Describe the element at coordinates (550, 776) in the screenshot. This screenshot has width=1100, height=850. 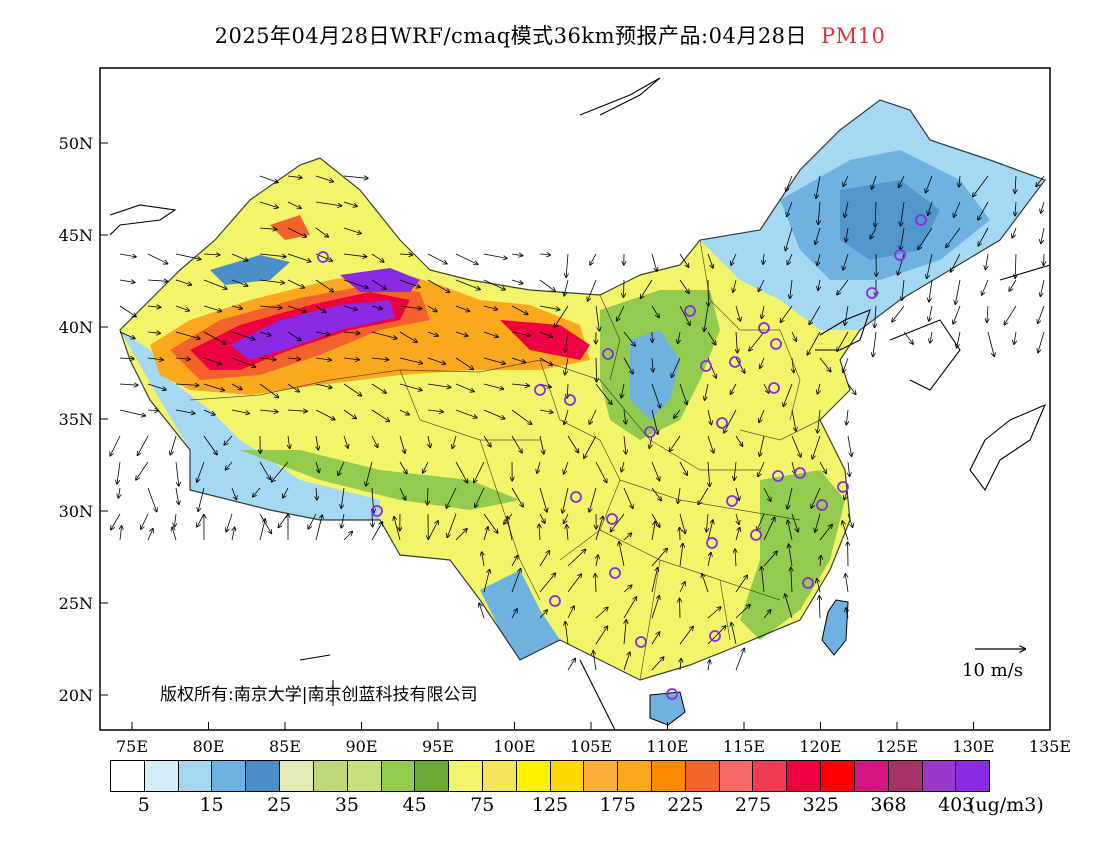
I see `color-legend-bar` at that location.